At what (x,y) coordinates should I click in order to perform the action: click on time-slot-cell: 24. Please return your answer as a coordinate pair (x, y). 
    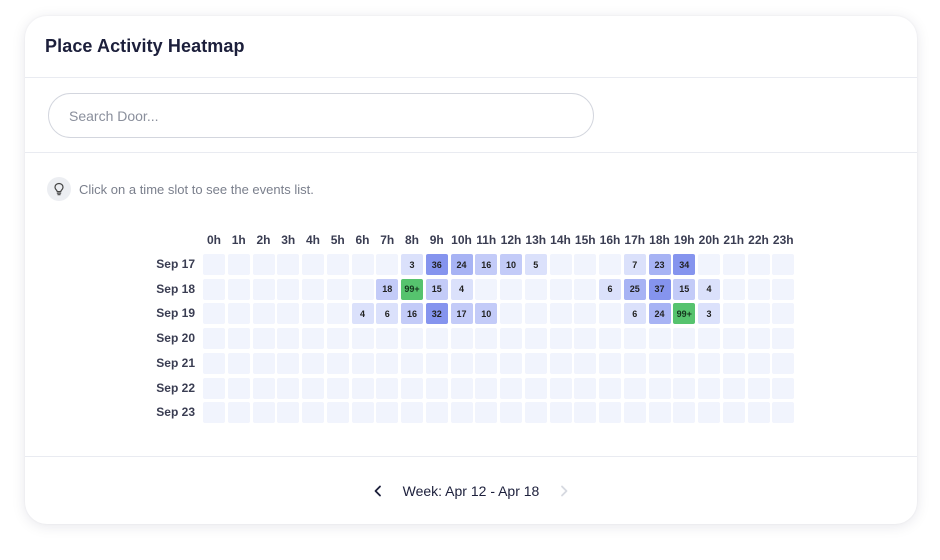
    Looking at the image, I should click on (461, 264).